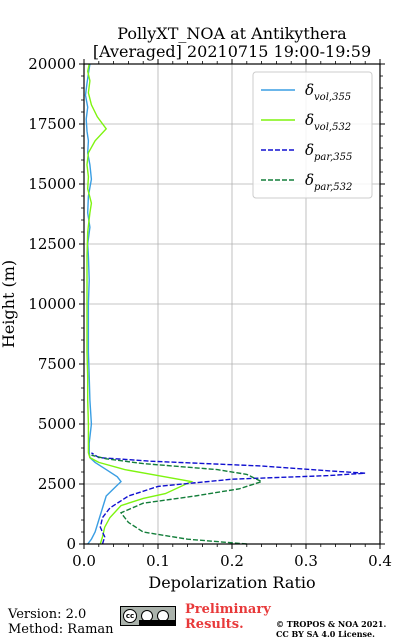  What do you see at coordinates (328, 122) in the screenshot?
I see `legend-entry: δvol,532` at bounding box center [328, 122].